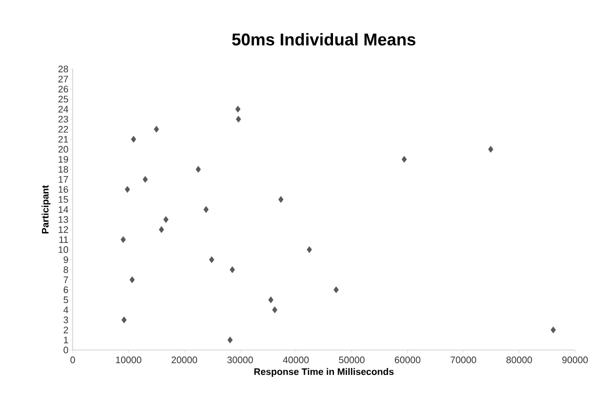 Image resolution: width=604 pixels, height=414 pixels. I want to click on x-tick-label: 90000, so click(575, 360).